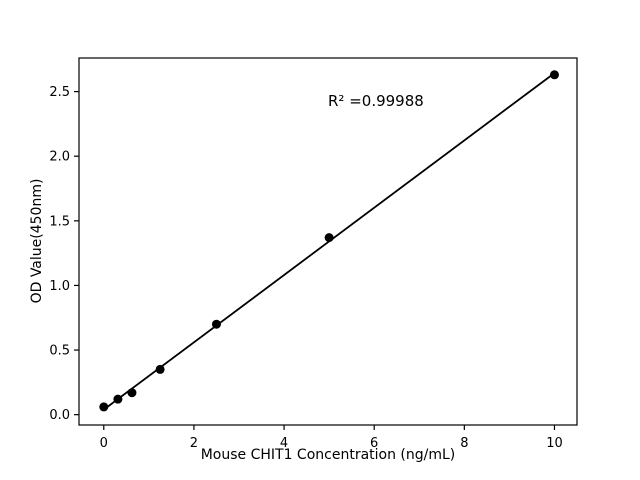 The width and height of the screenshot is (640, 480). What do you see at coordinates (284, 443) in the screenshot?
I see `x-axis-tick-label: 4` at bounding box center [284, 443].